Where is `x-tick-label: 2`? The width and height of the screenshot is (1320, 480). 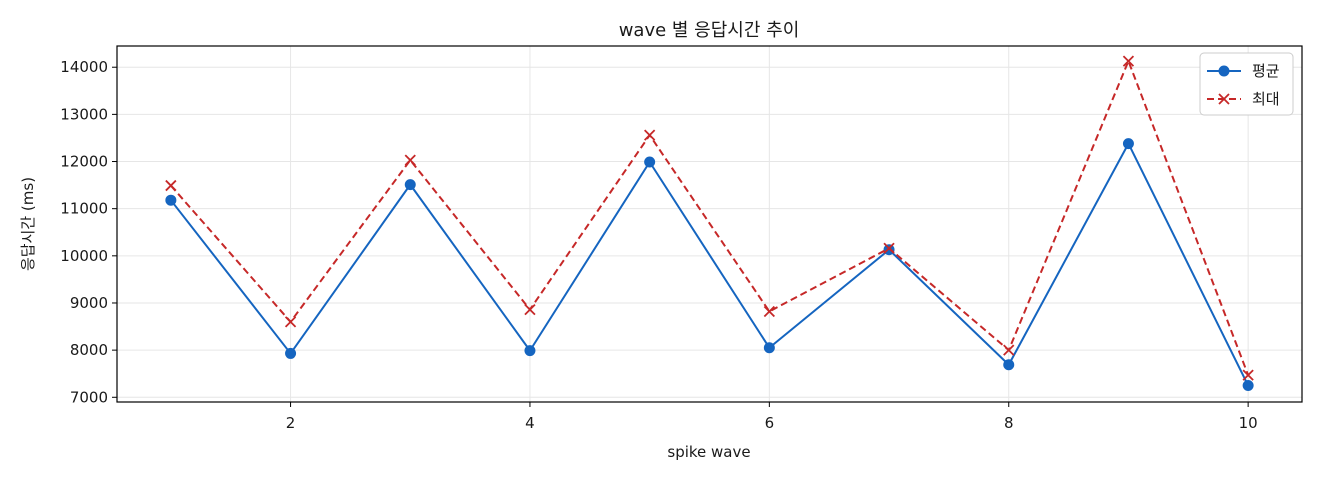 x-tick-label: 2 is located at coordinates (291, 423).